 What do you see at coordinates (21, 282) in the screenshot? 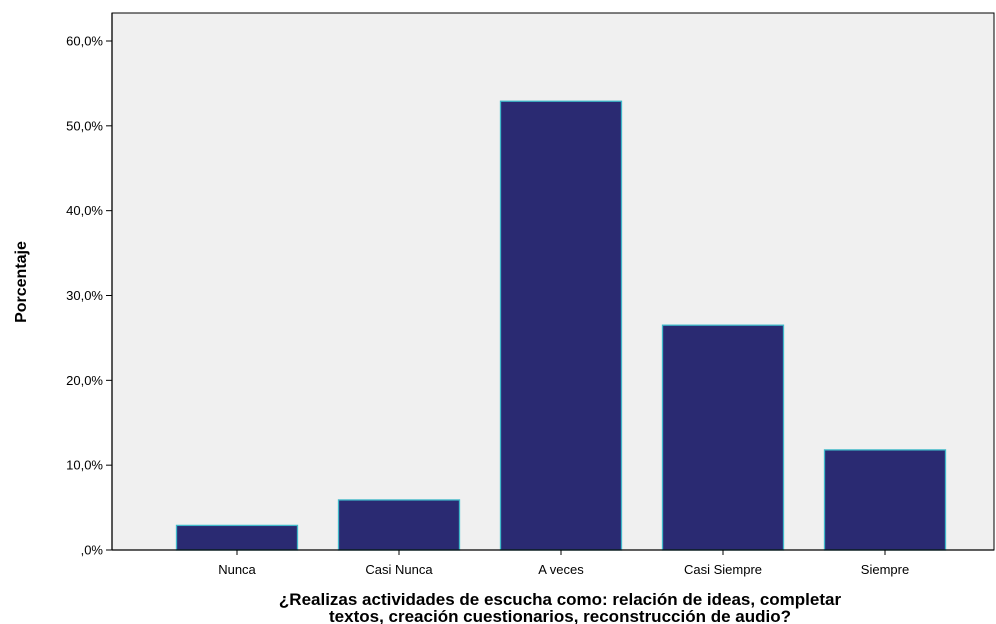
I see `y-axis-label: Porcentaje` at bounding box center [21, 282].